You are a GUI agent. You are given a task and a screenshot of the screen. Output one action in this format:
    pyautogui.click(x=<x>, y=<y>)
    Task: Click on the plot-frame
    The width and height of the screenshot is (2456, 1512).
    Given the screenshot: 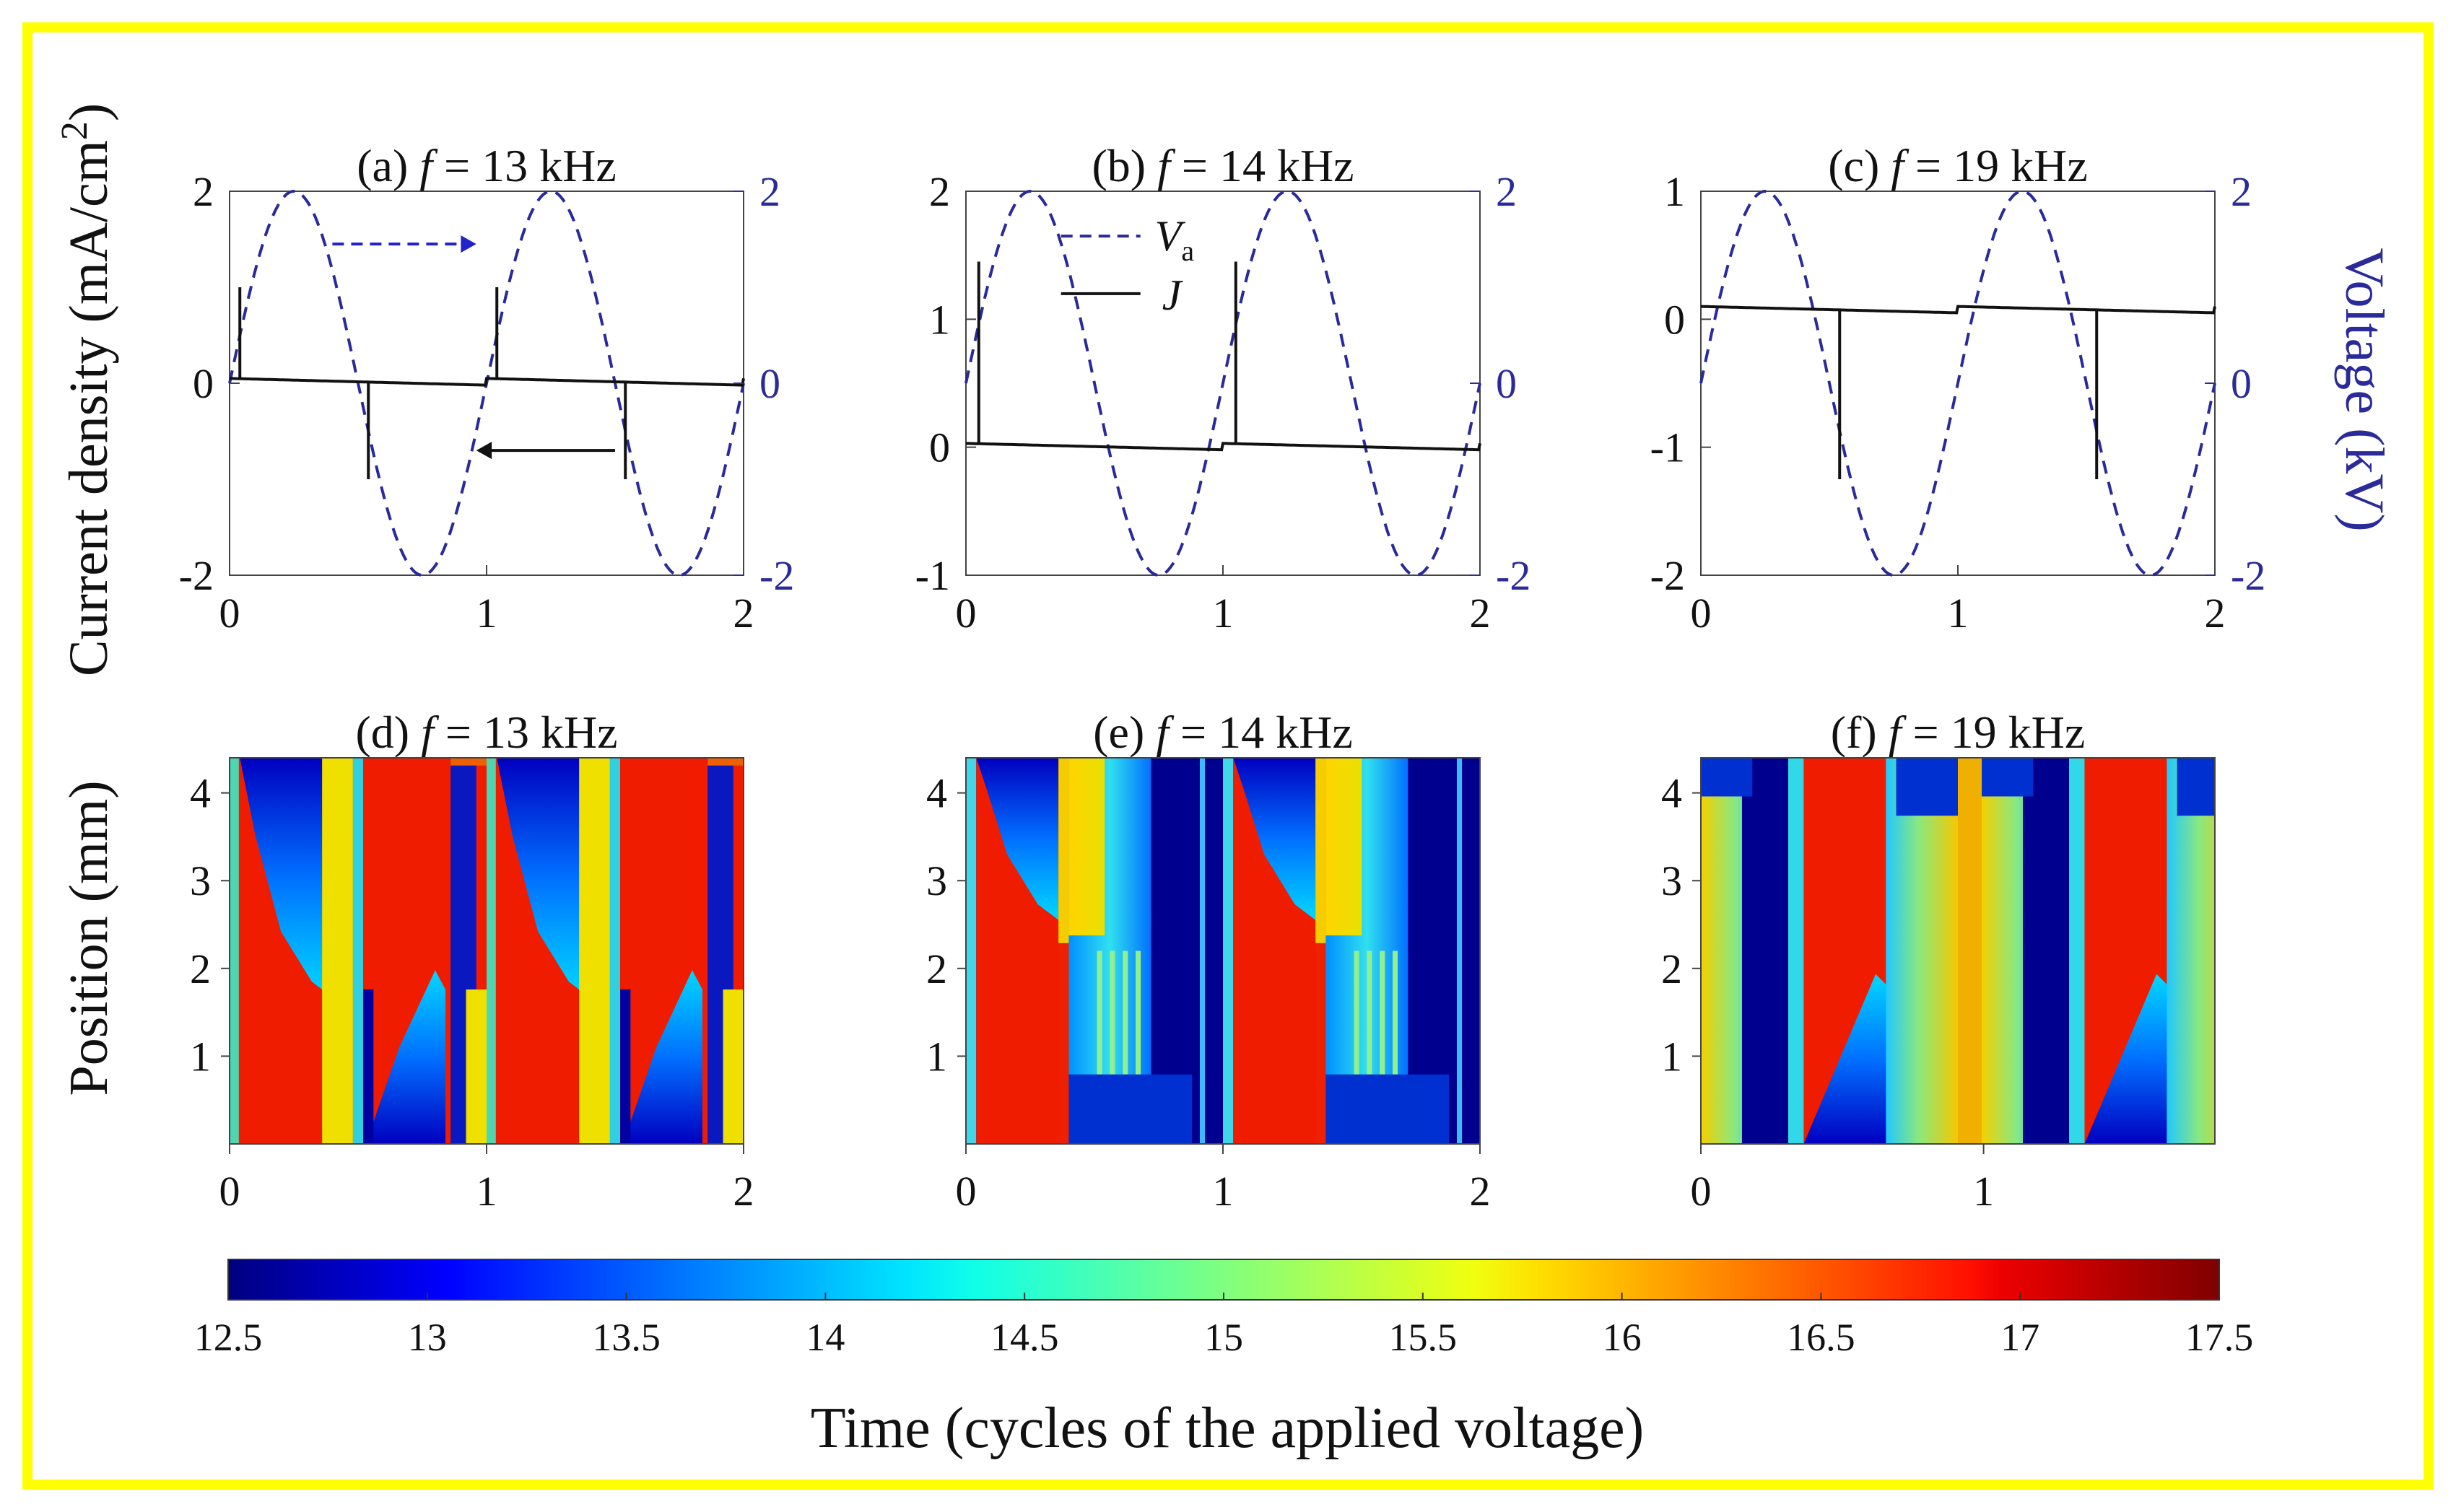 What is the action you would take?
    pyautogui.click(x=1958, y=951)
    